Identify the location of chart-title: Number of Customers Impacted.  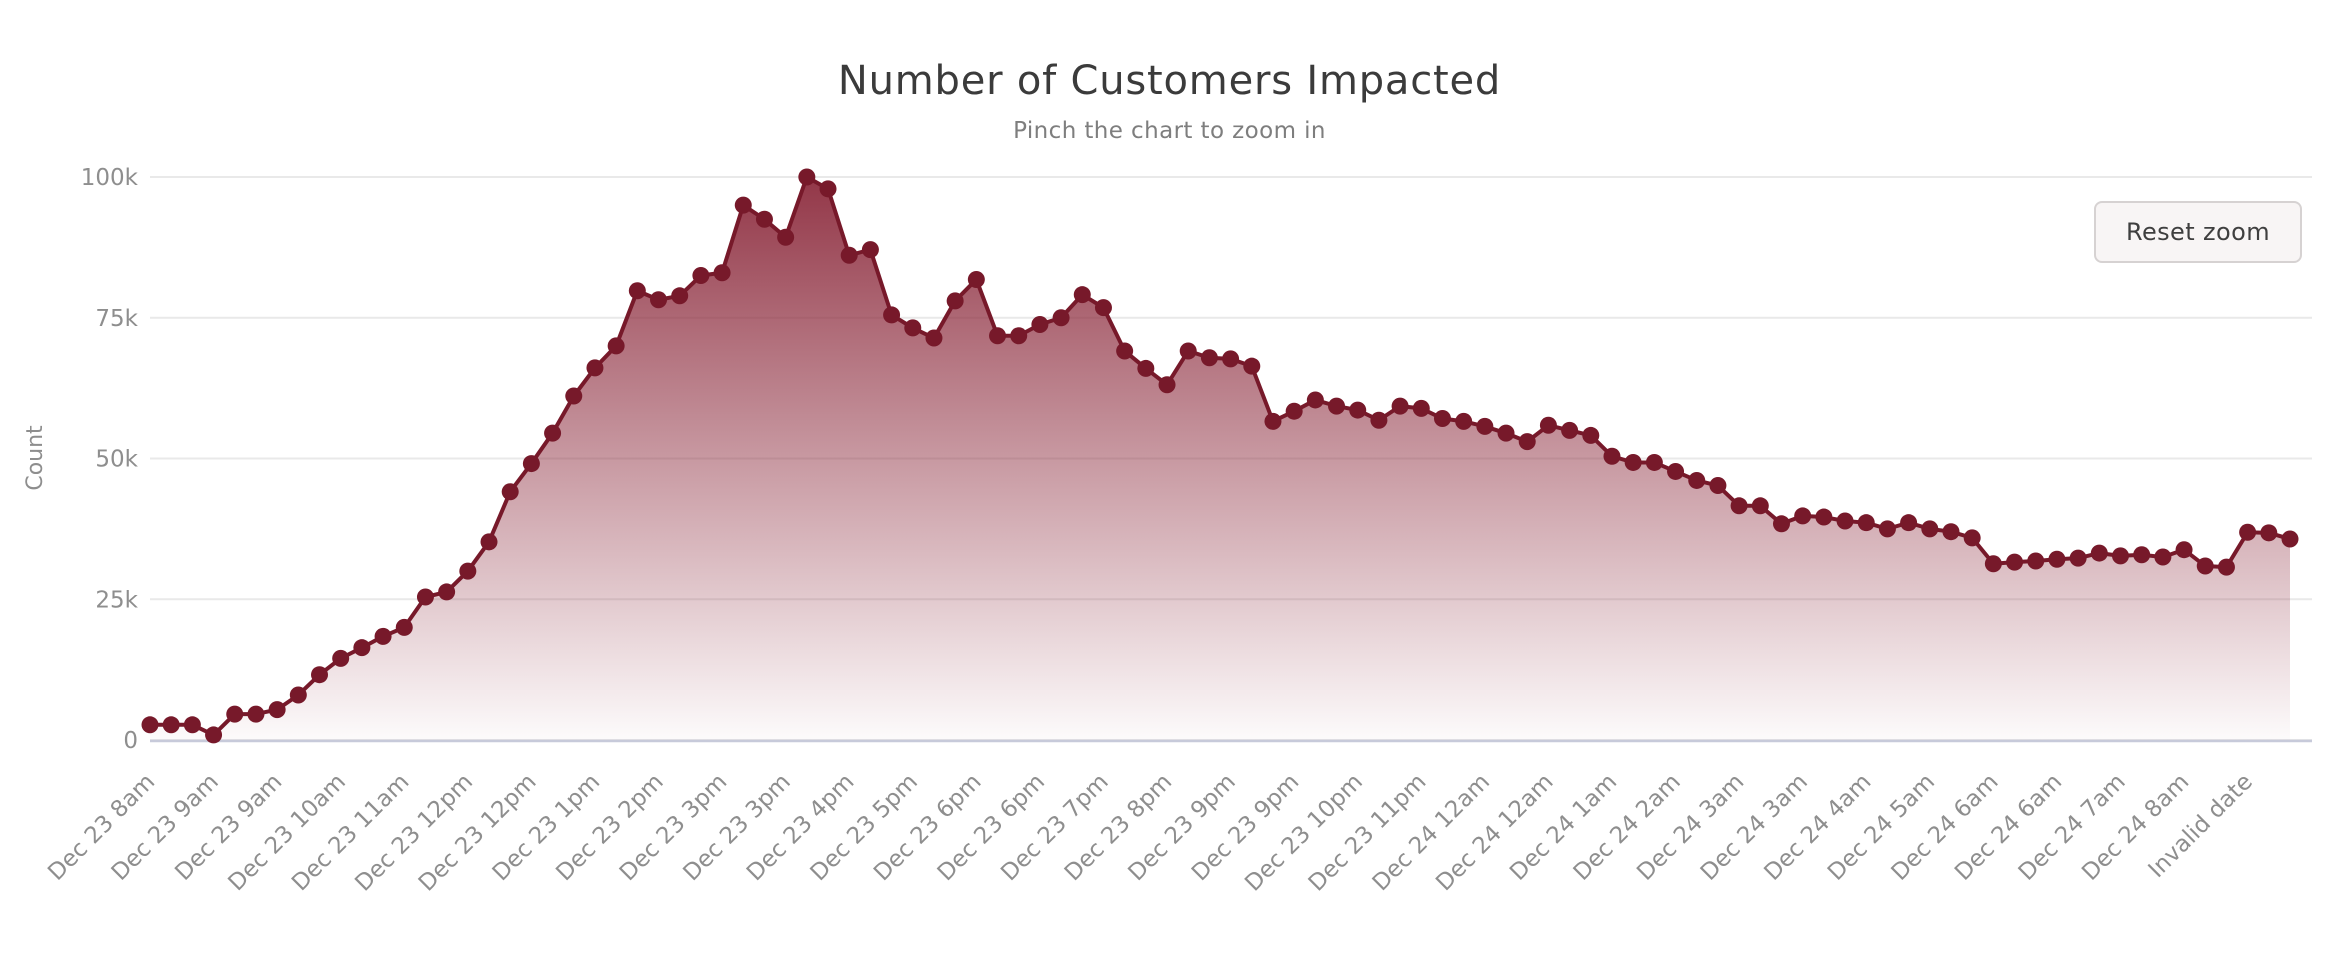
(1169, 81).